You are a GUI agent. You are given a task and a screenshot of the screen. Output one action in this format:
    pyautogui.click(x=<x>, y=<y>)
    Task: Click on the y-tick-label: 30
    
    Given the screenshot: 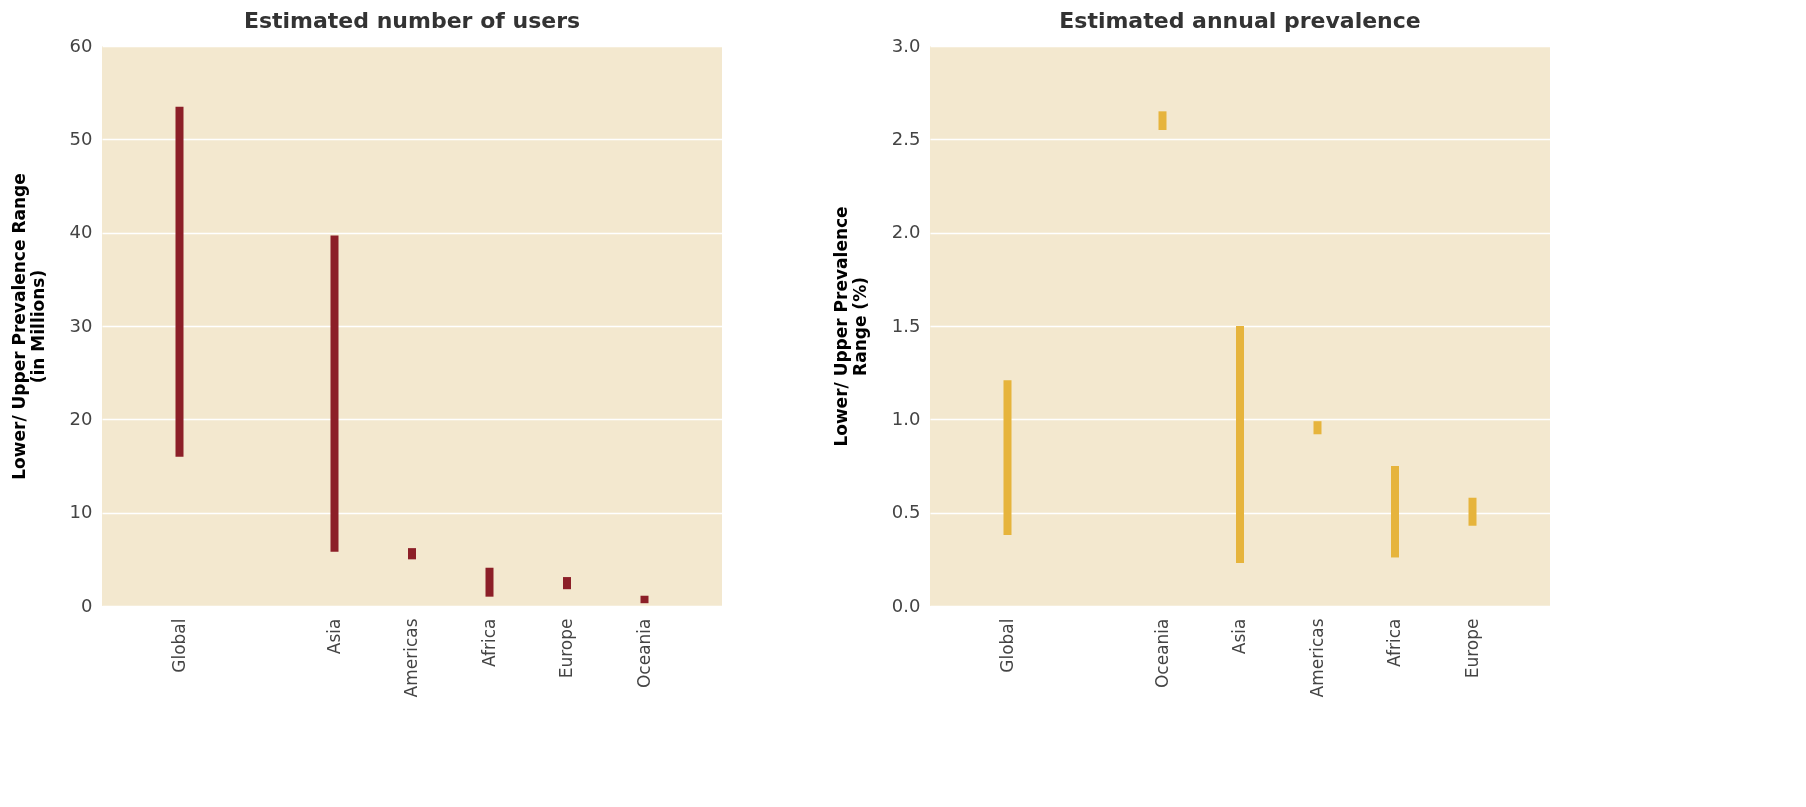 What is the action you would take?
    pyautogui.click(x=81, y=325)
    